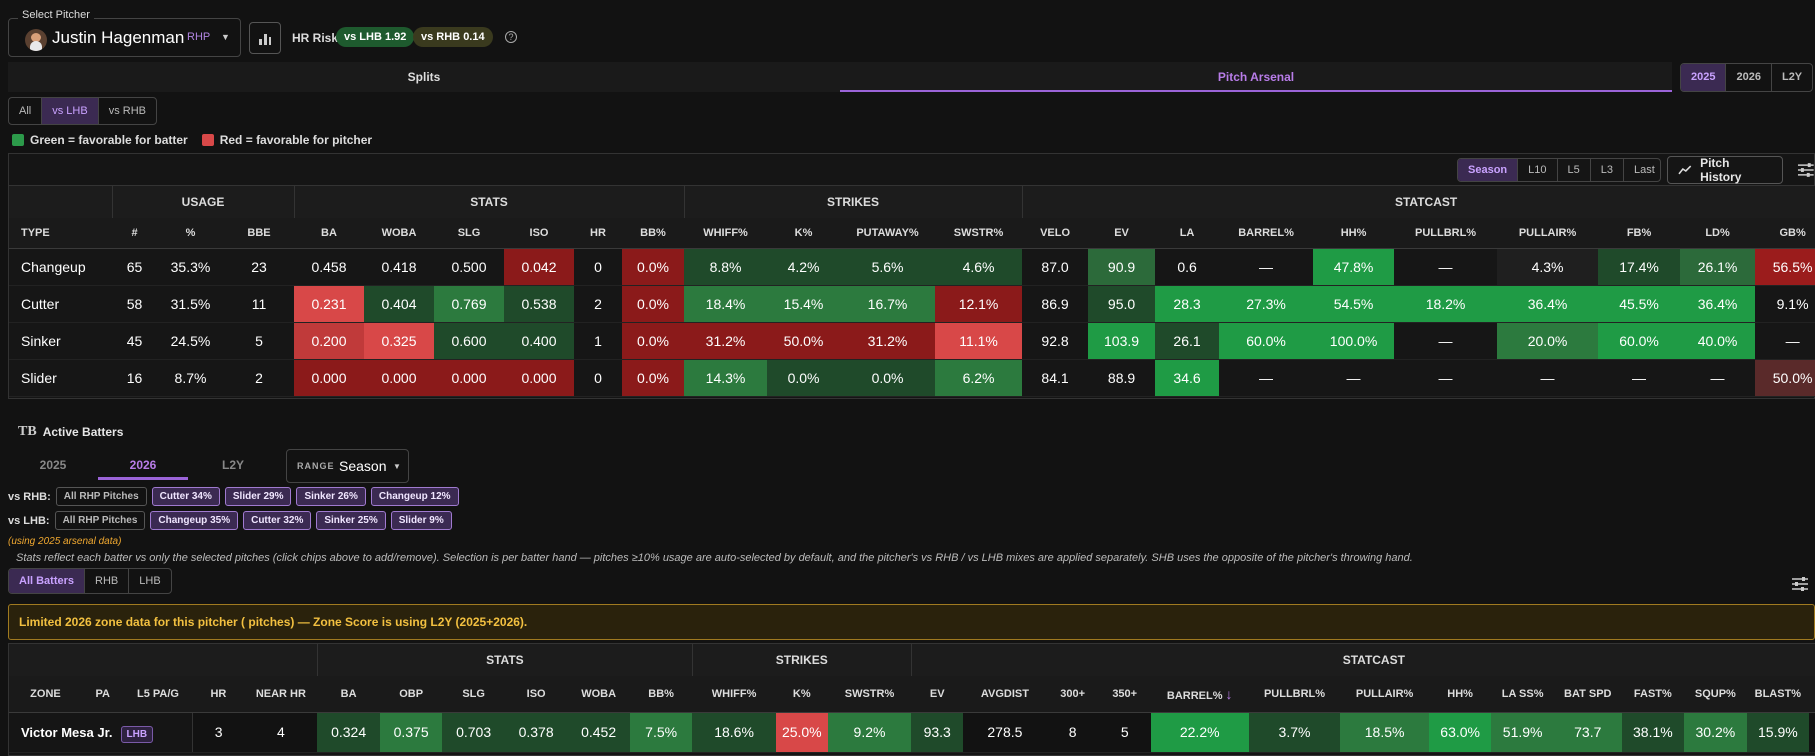  What do you see at coordinates (60, 233) in the screenshot?
I see `col-header-type: TYPE` at bounding box center [60, 233].